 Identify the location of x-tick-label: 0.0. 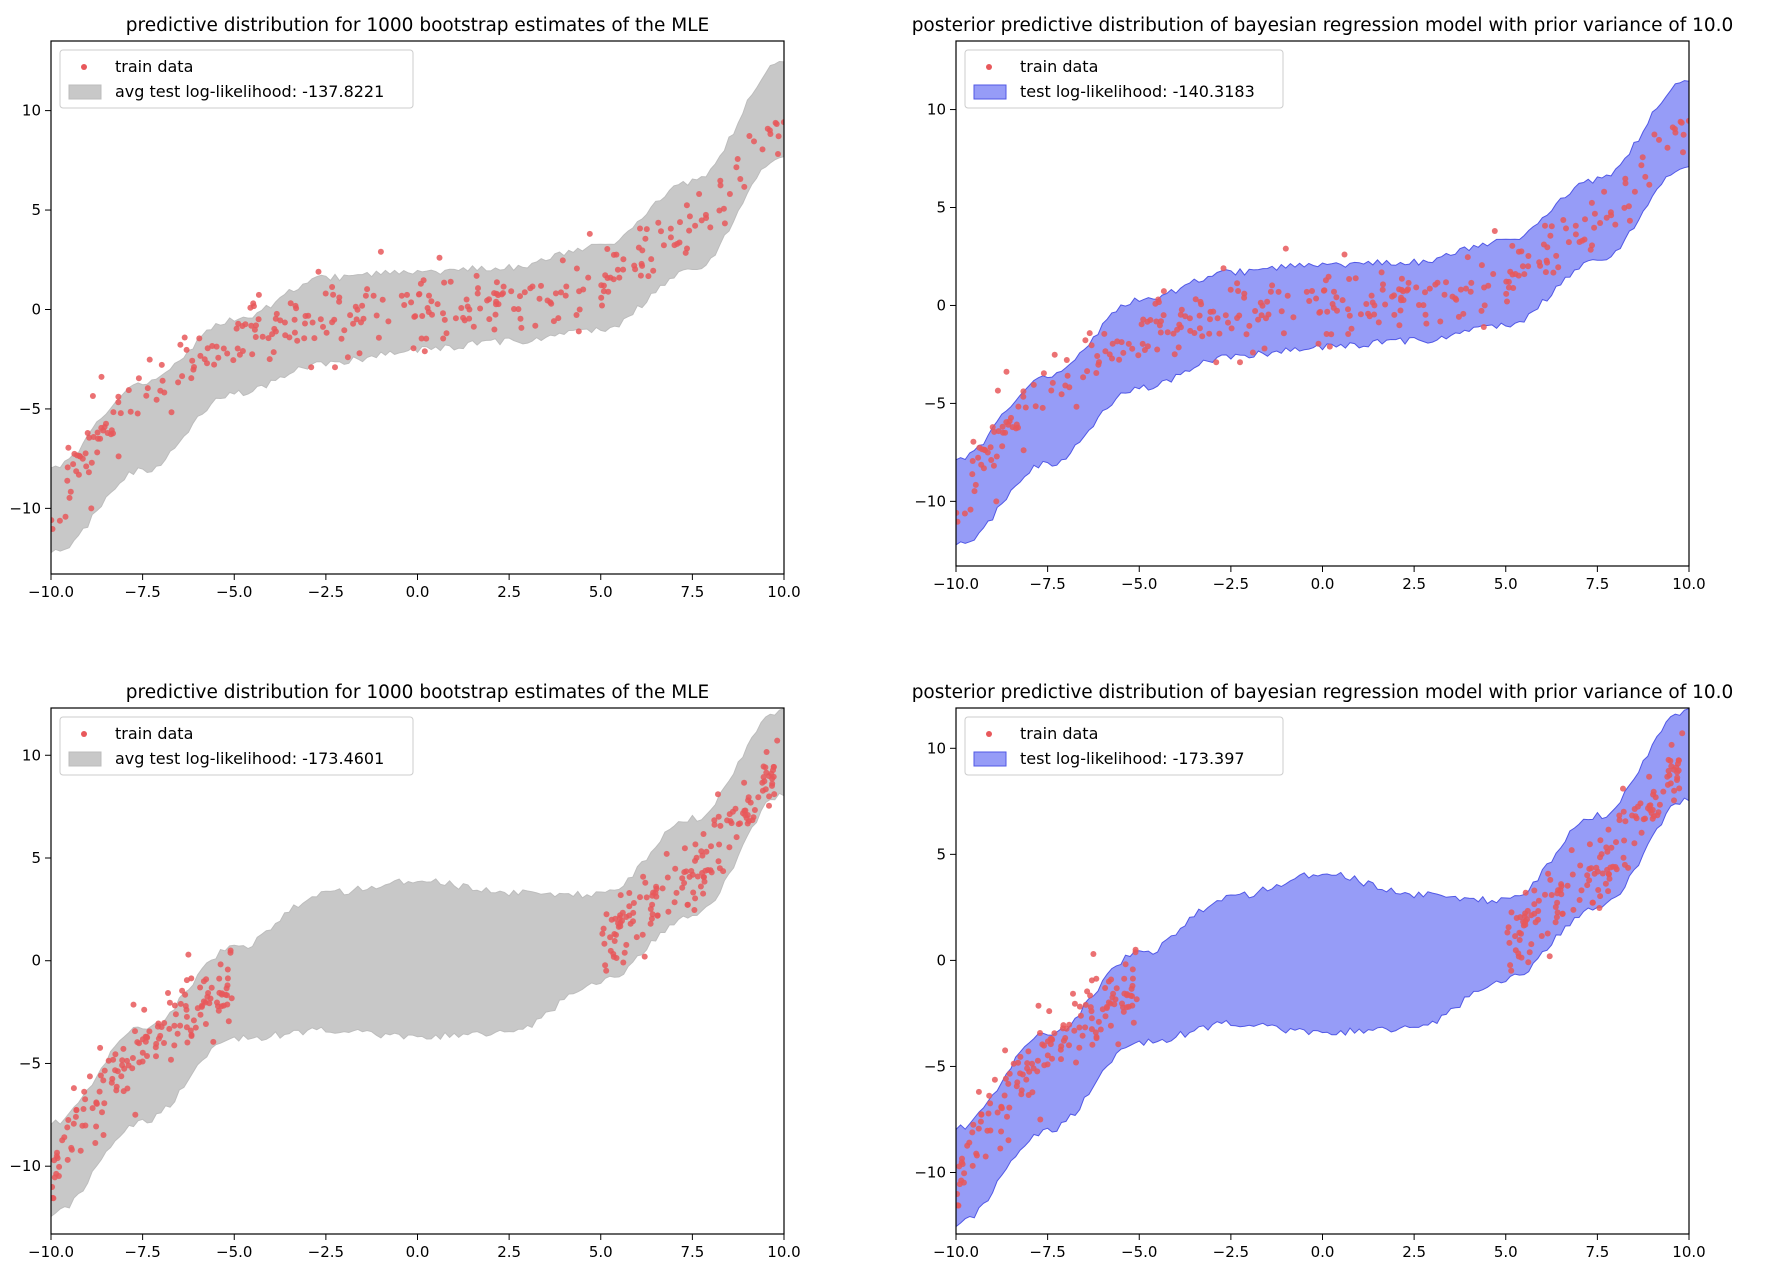
(418, 592).